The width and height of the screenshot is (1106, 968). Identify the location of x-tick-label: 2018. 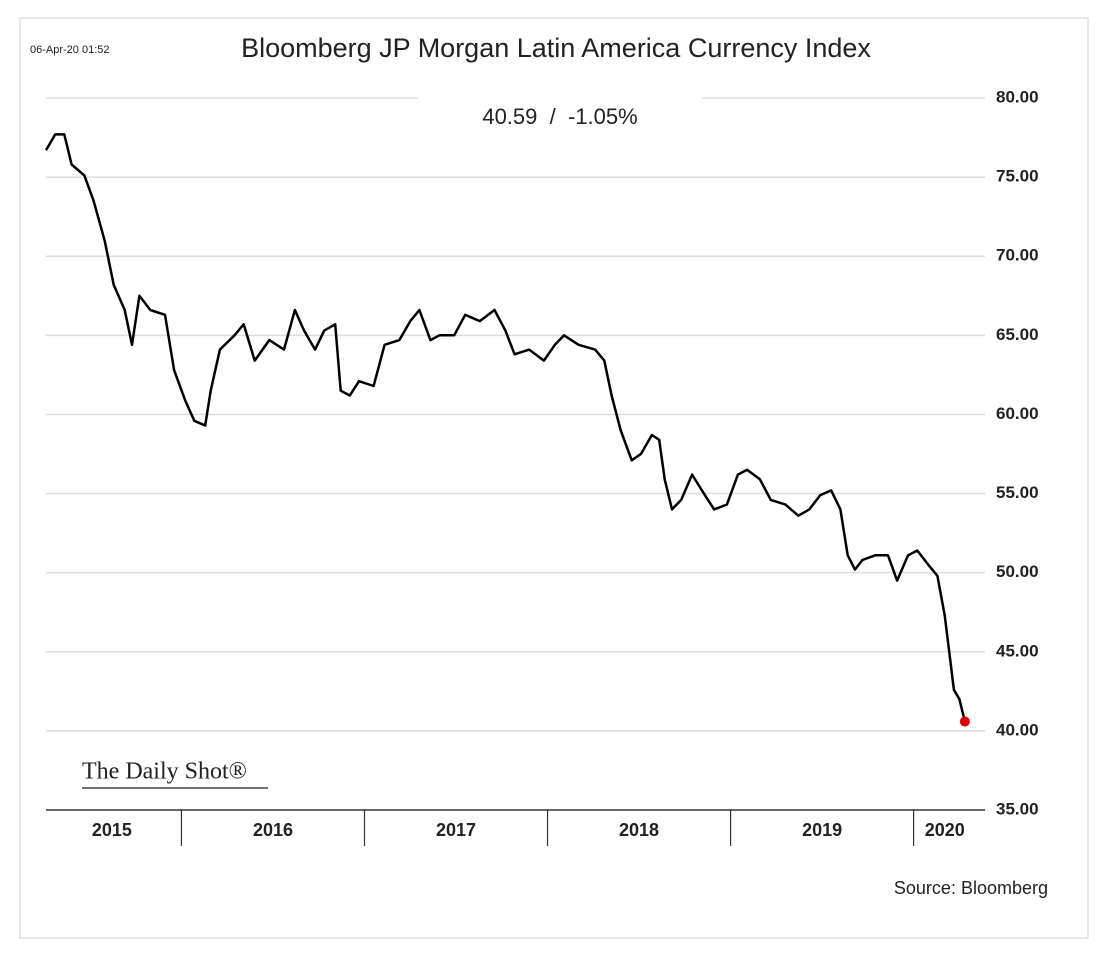
(639, 830).